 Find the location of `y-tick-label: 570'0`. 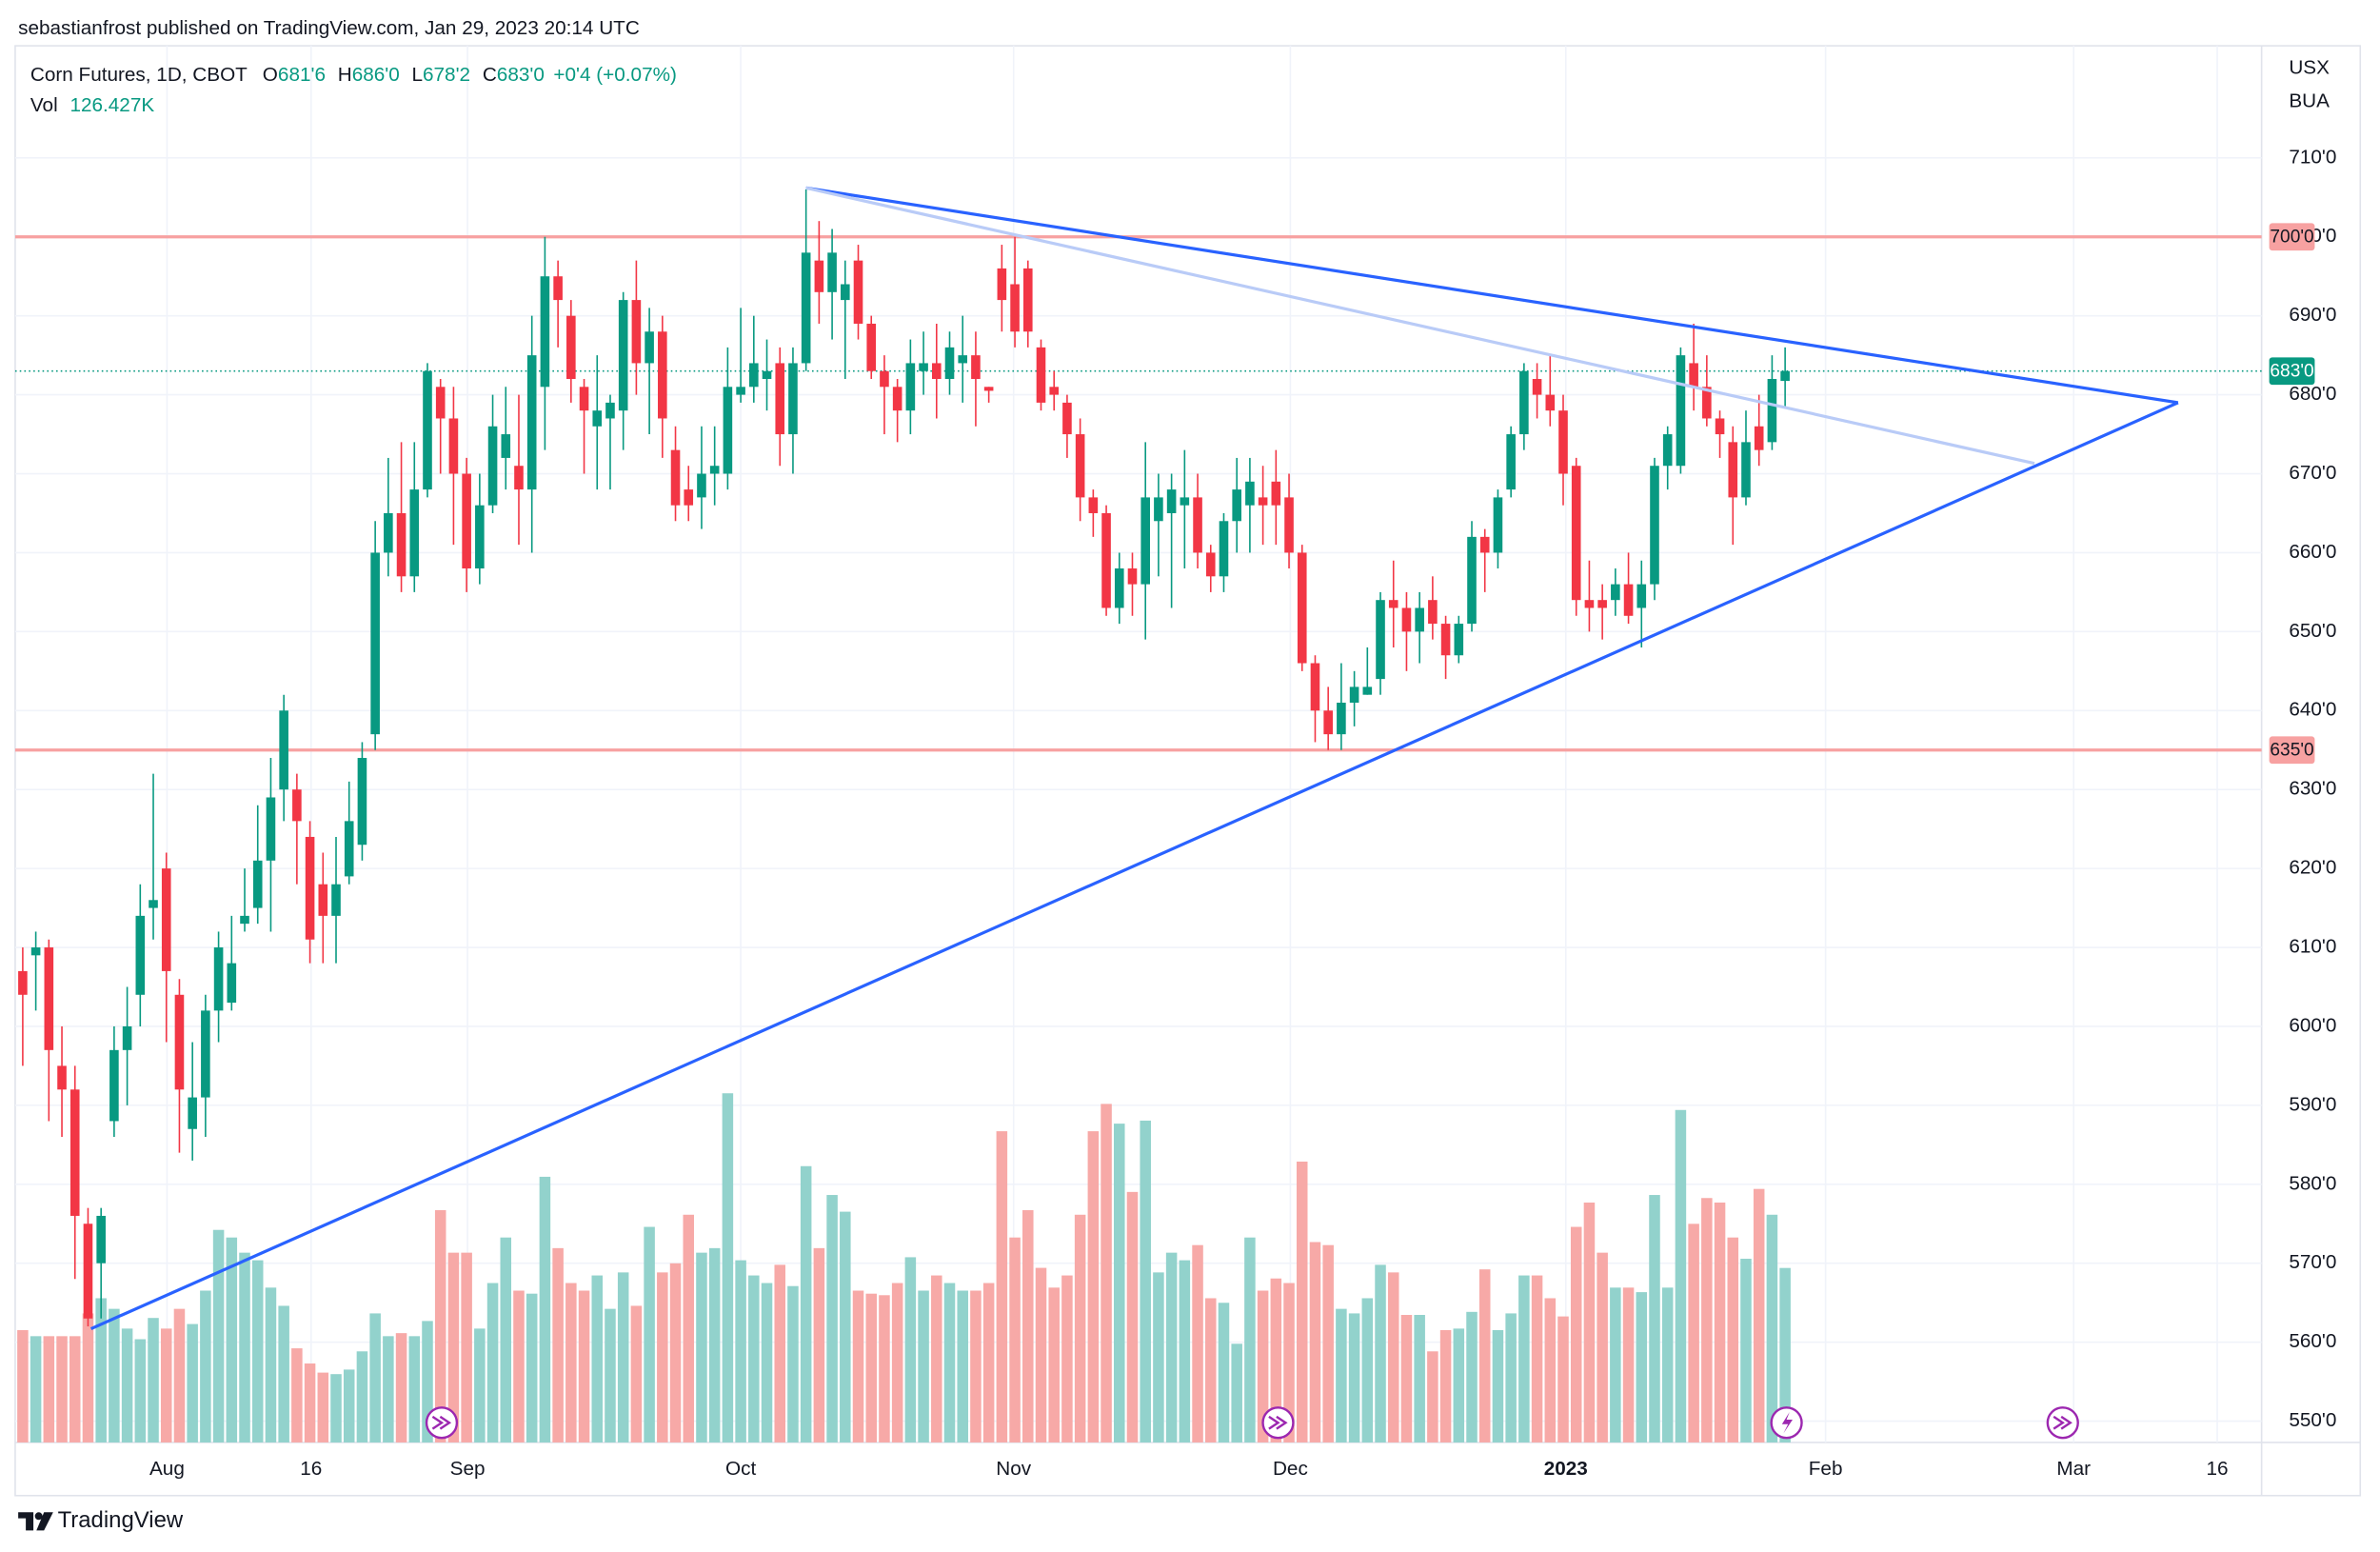

y-tick-label: 570'0 is located at coordinates (2312, 1262).